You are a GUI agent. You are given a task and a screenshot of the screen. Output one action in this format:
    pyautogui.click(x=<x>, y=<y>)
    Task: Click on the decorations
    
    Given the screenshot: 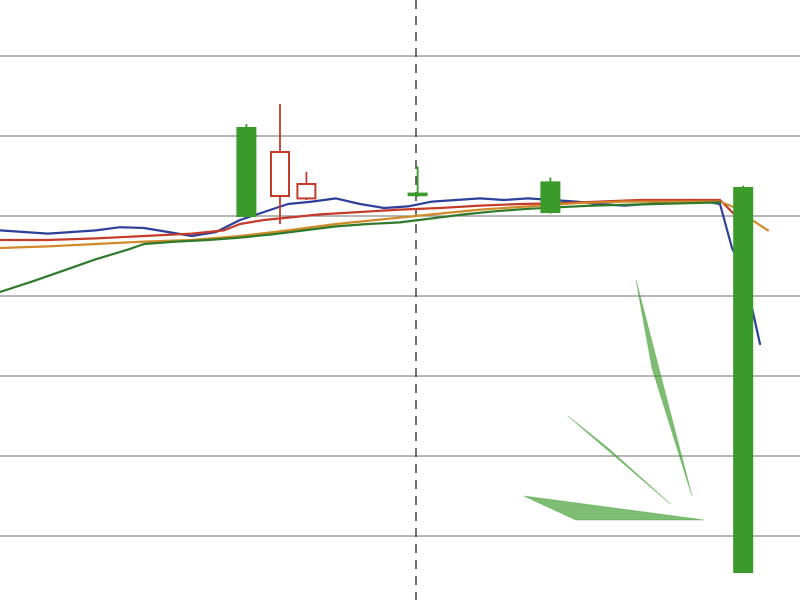 What is the action you would take?
    pyautogui.click(x=614, y=400)
    